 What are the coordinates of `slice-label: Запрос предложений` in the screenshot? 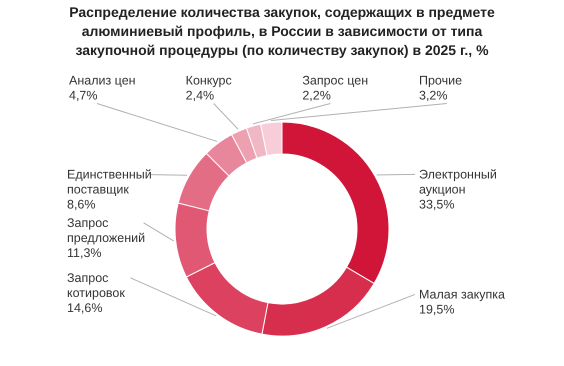 It's located at (106, 230).